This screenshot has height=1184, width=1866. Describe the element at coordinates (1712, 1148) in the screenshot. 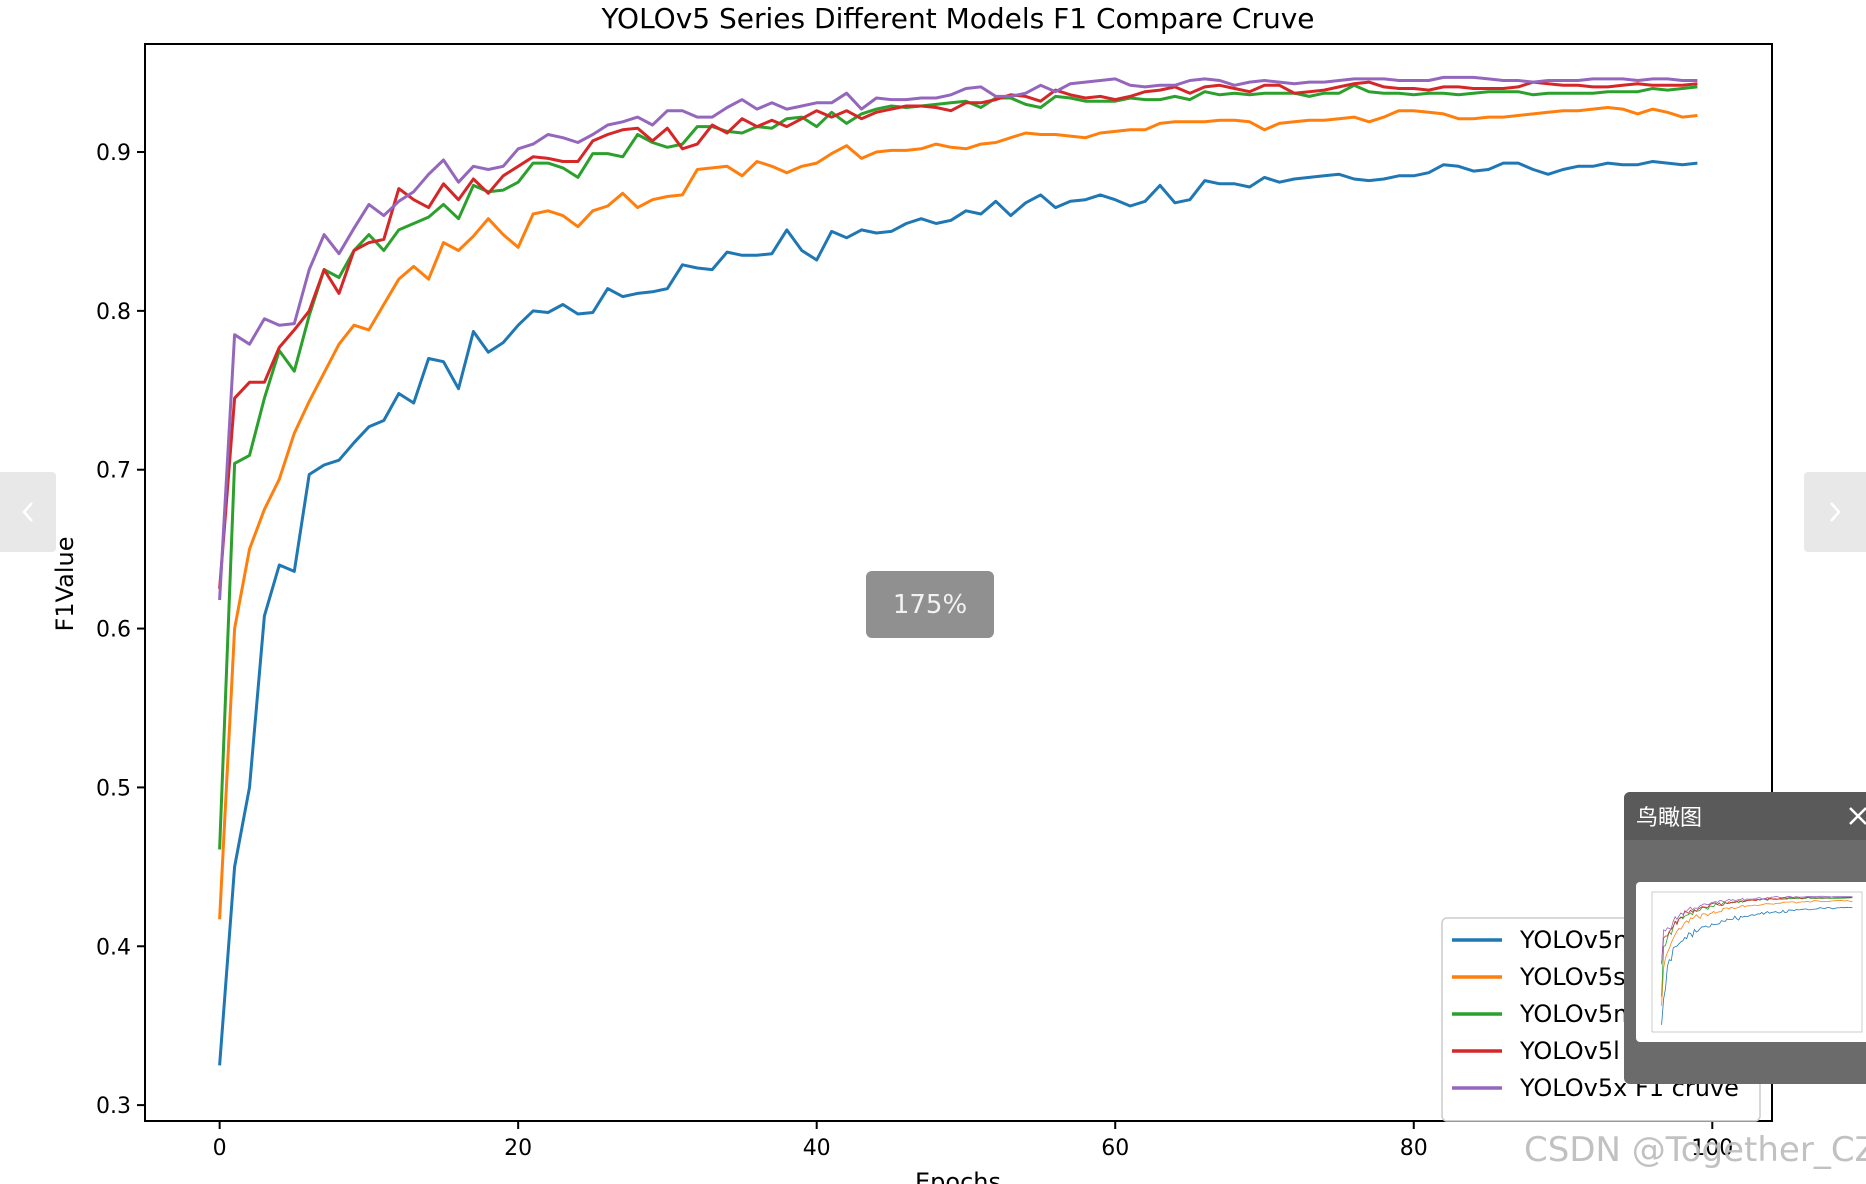

I see `x-tick-label: 100` at that location.